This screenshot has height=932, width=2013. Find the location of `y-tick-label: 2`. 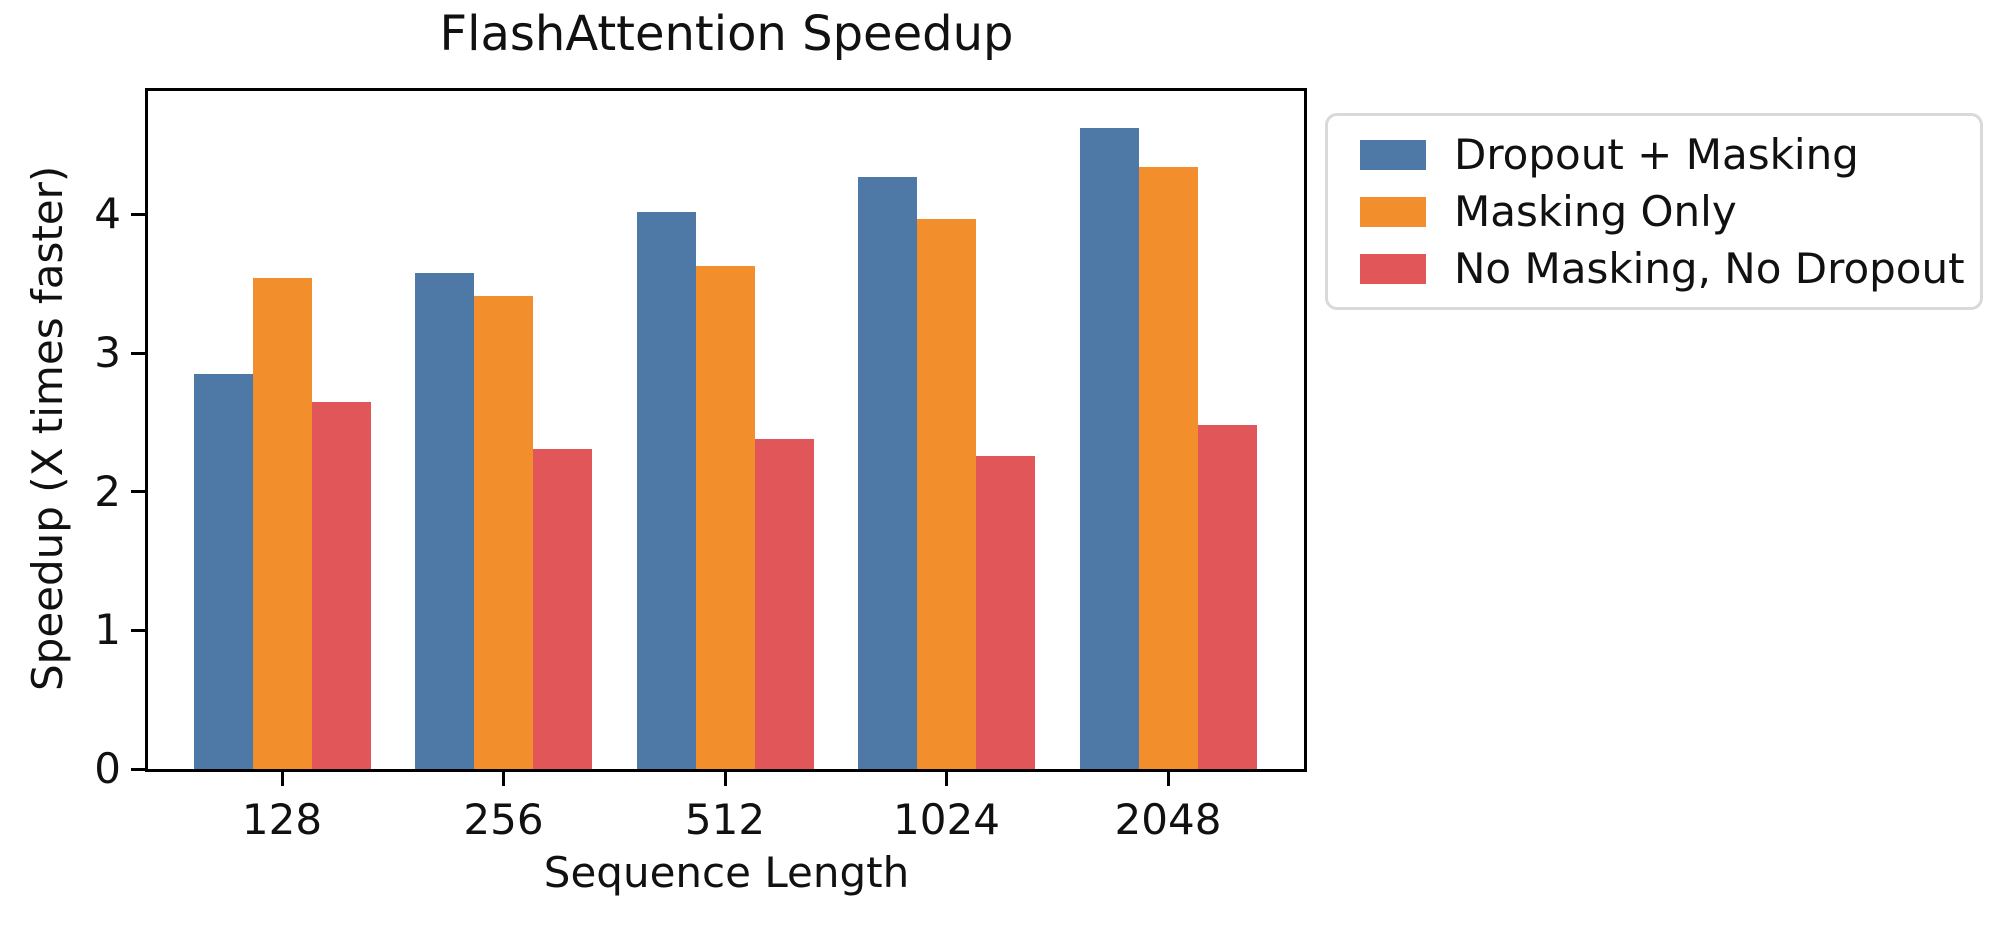

y-tick-label: 2 is located at coordinates (107, 491).